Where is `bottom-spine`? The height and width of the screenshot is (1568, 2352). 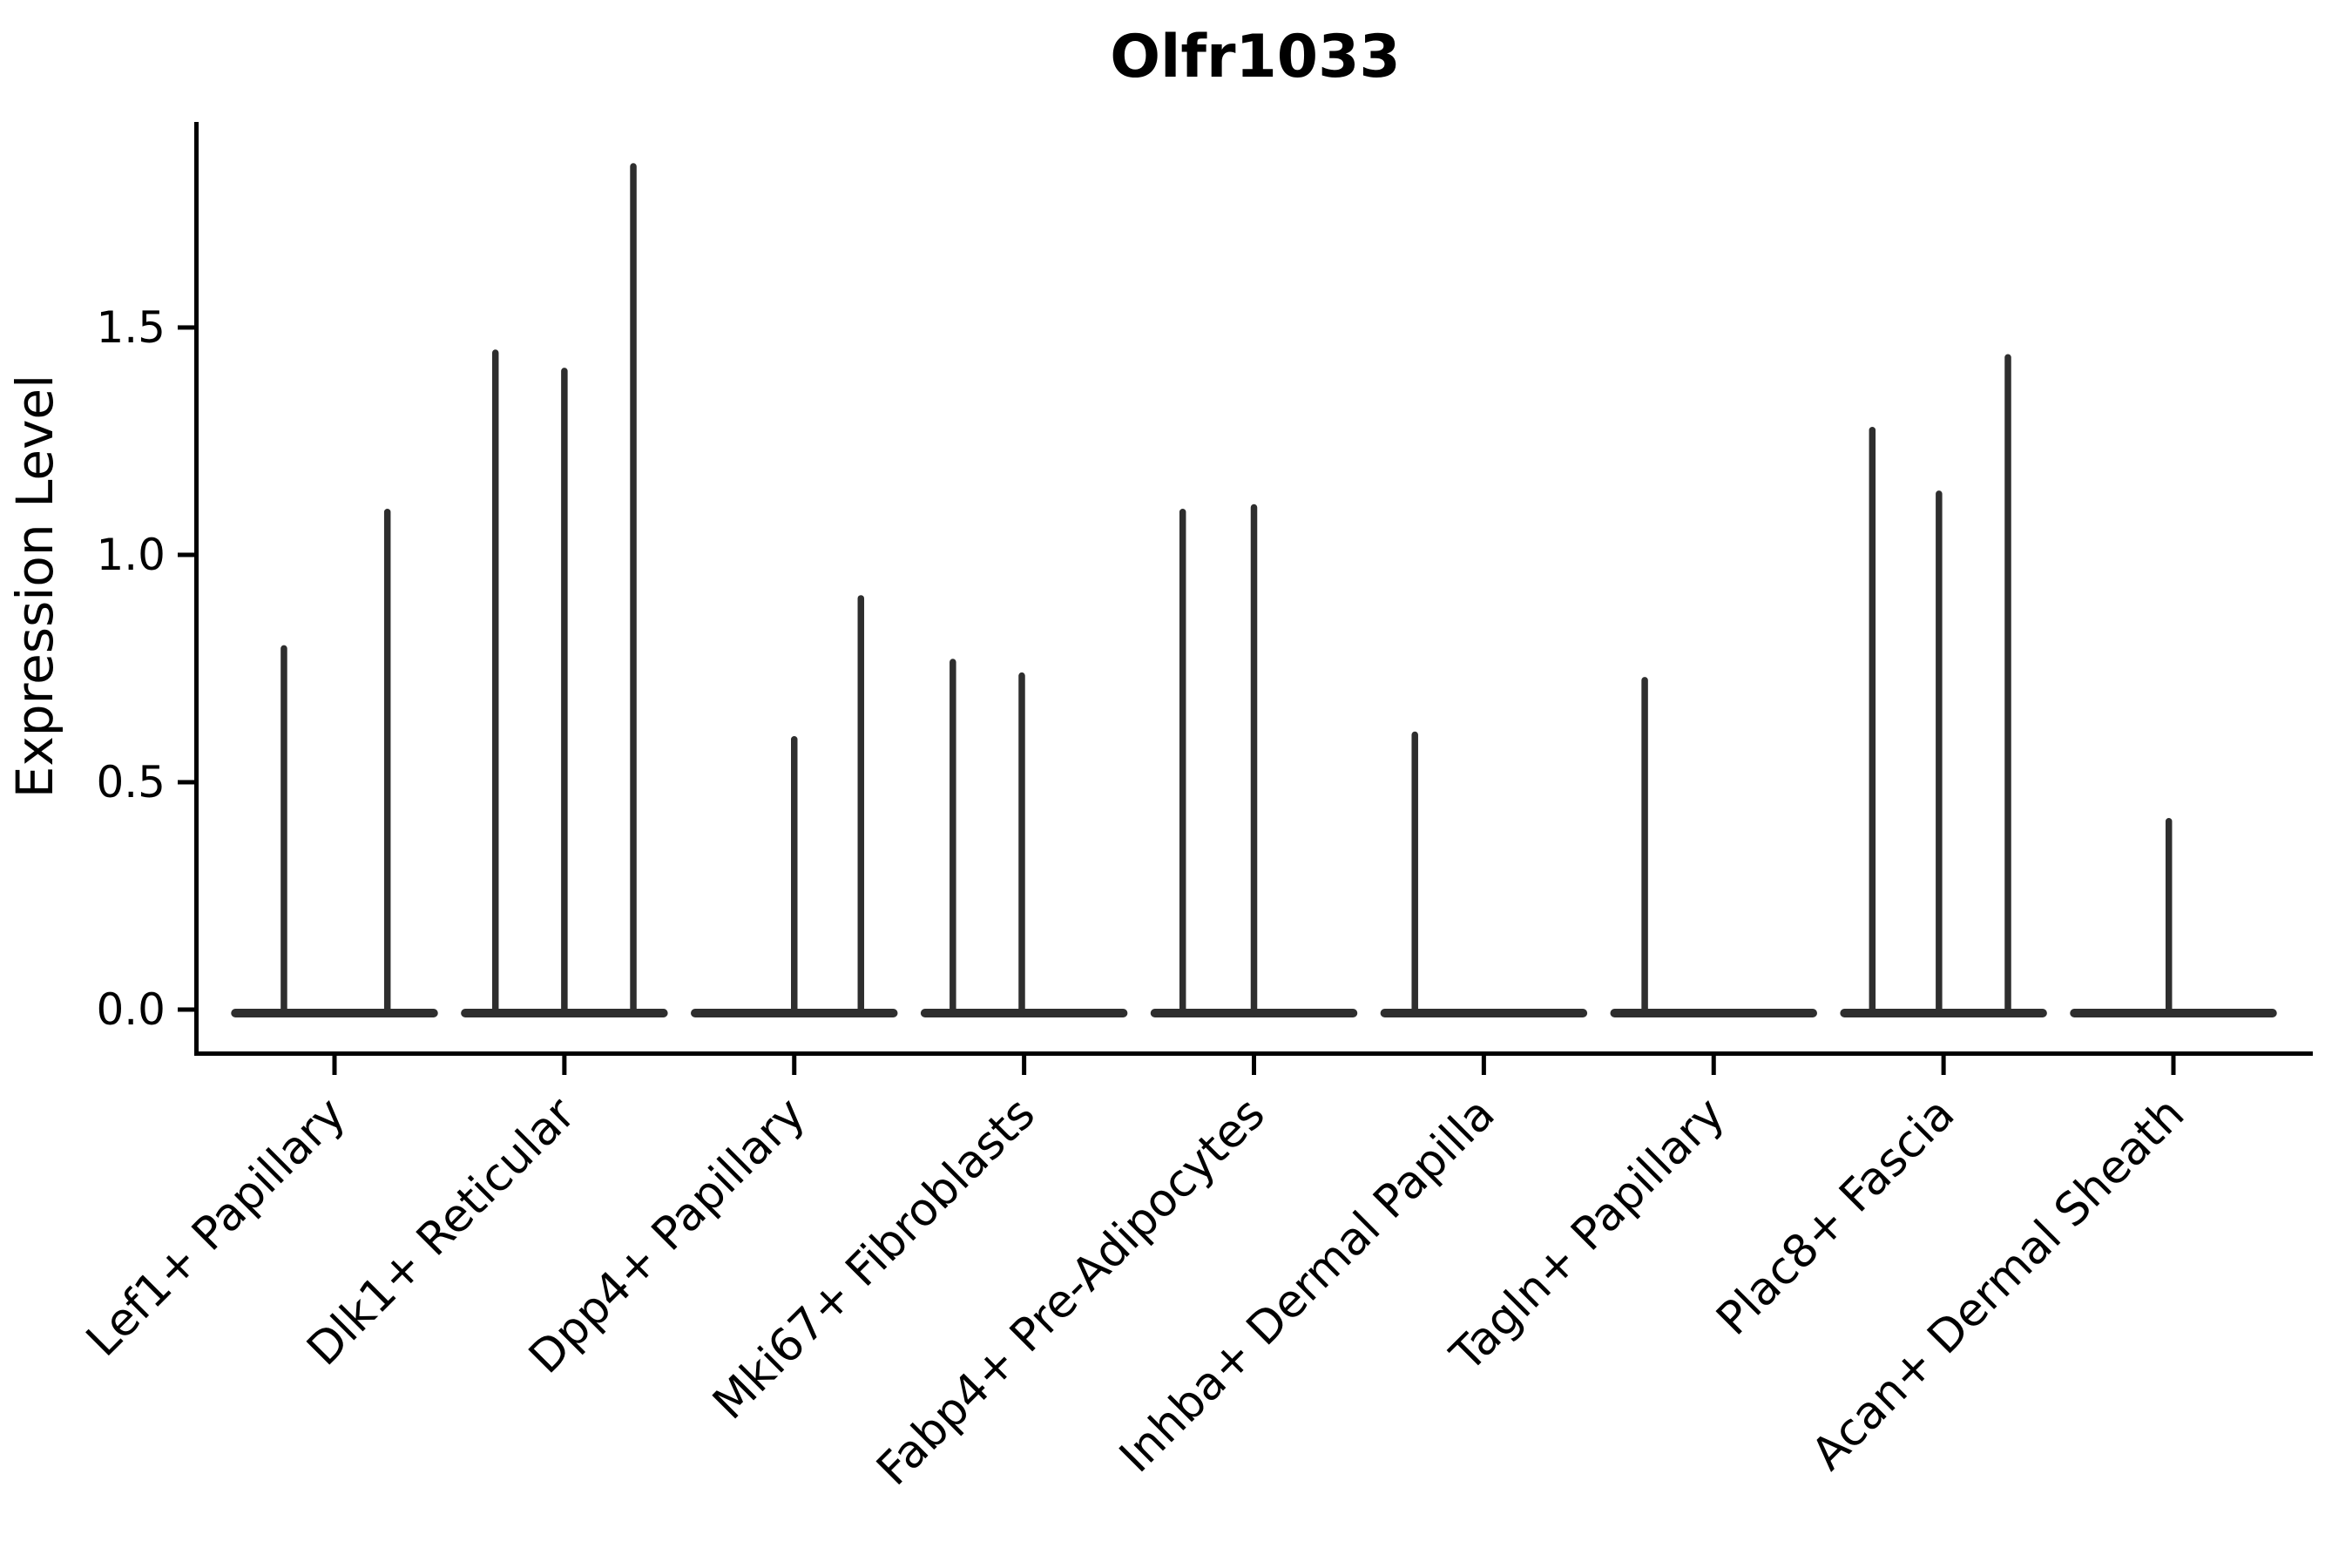 bottom-spine is located at coordinates (1253, 1054).